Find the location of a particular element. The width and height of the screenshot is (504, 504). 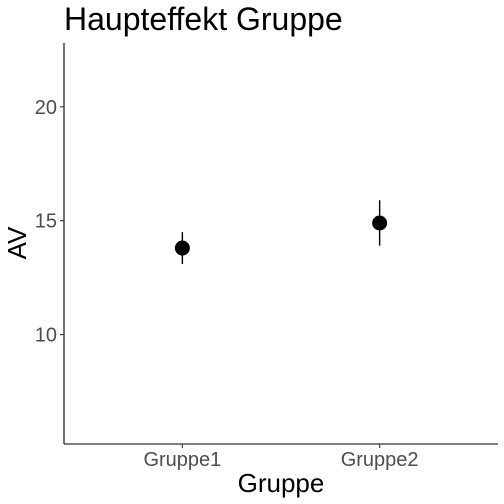

chart-title: Haupteffekt Gruppe is located at coordinates (203, 19).